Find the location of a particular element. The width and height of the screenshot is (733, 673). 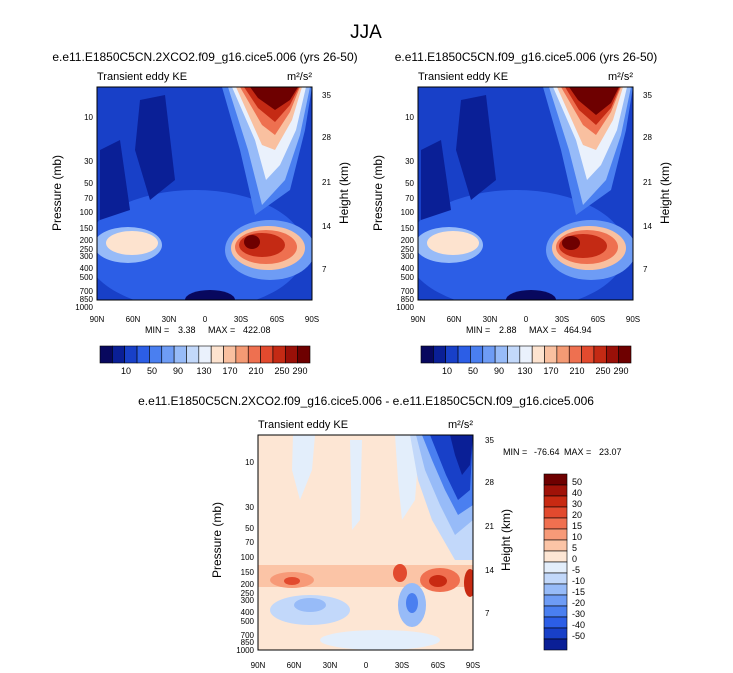

panel-variable-label: Transient eddy KE is located at coordinates (463, 77).